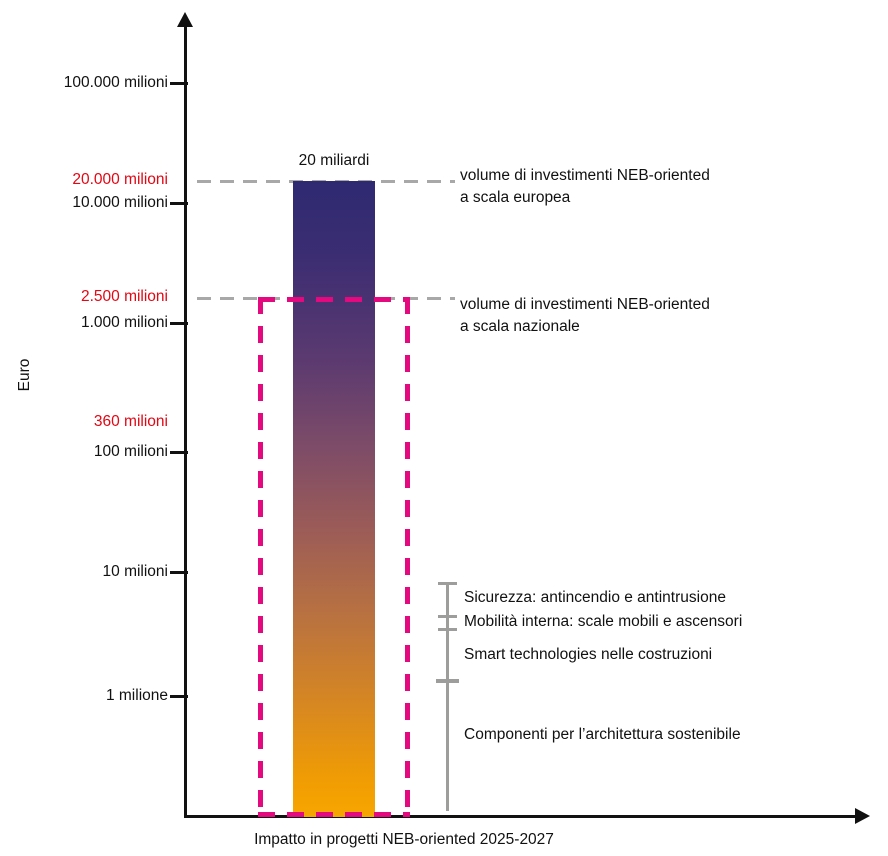  What do you see at coordinates (520, 326) in the screenshot?
I see `annotation-line: a scala nazionale` at bounding box center [520, 326].